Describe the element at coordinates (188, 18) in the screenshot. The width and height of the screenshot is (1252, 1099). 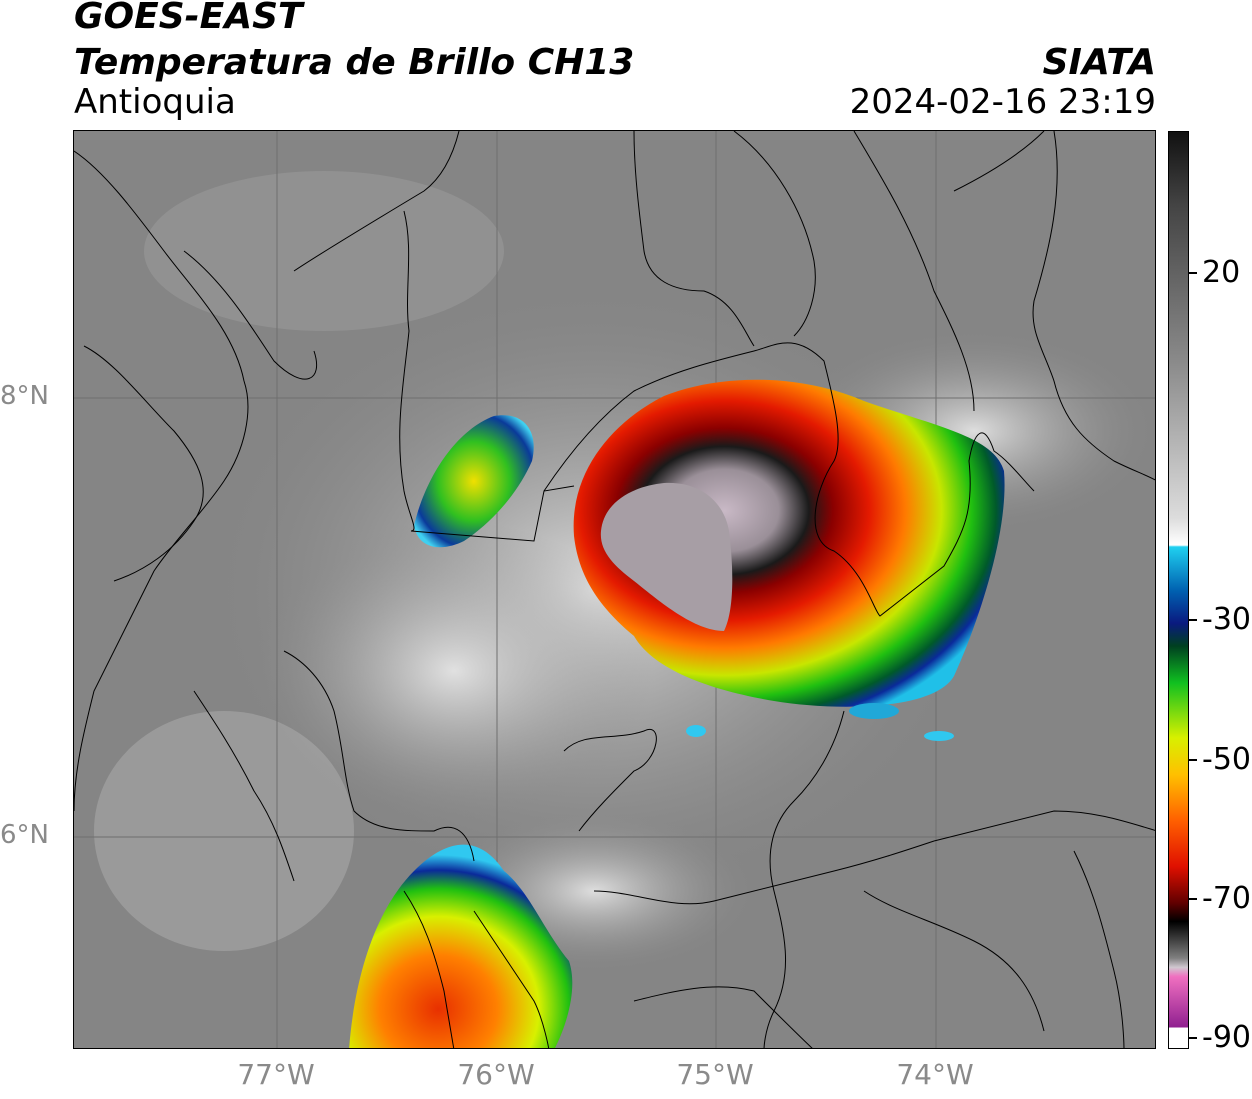
I see `satellite-title: GOES-EAST` at that location.